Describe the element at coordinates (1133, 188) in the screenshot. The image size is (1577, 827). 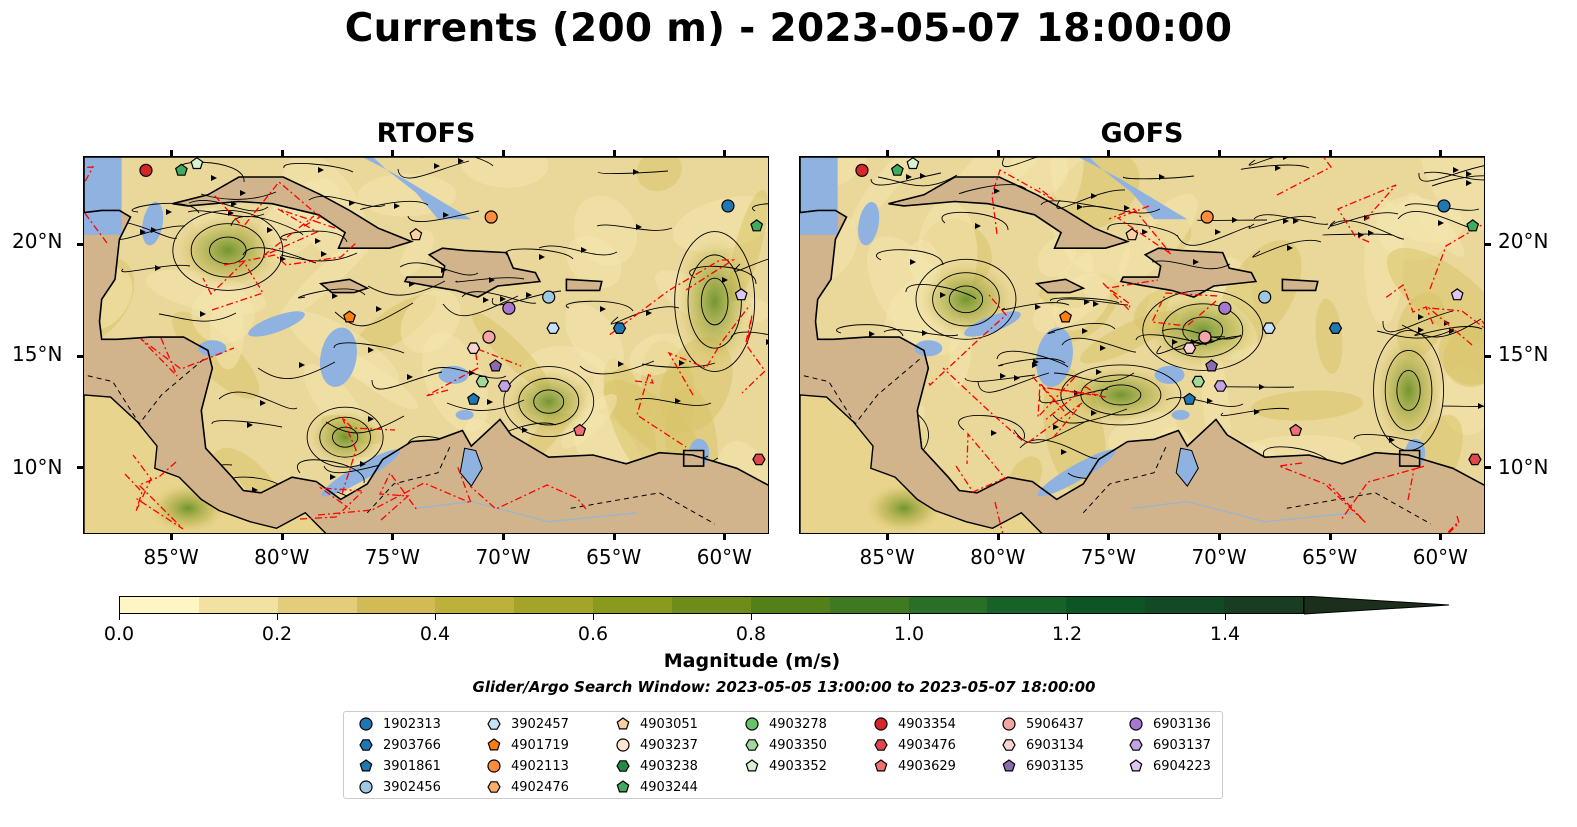
I see `bahamas-banks` at that location.